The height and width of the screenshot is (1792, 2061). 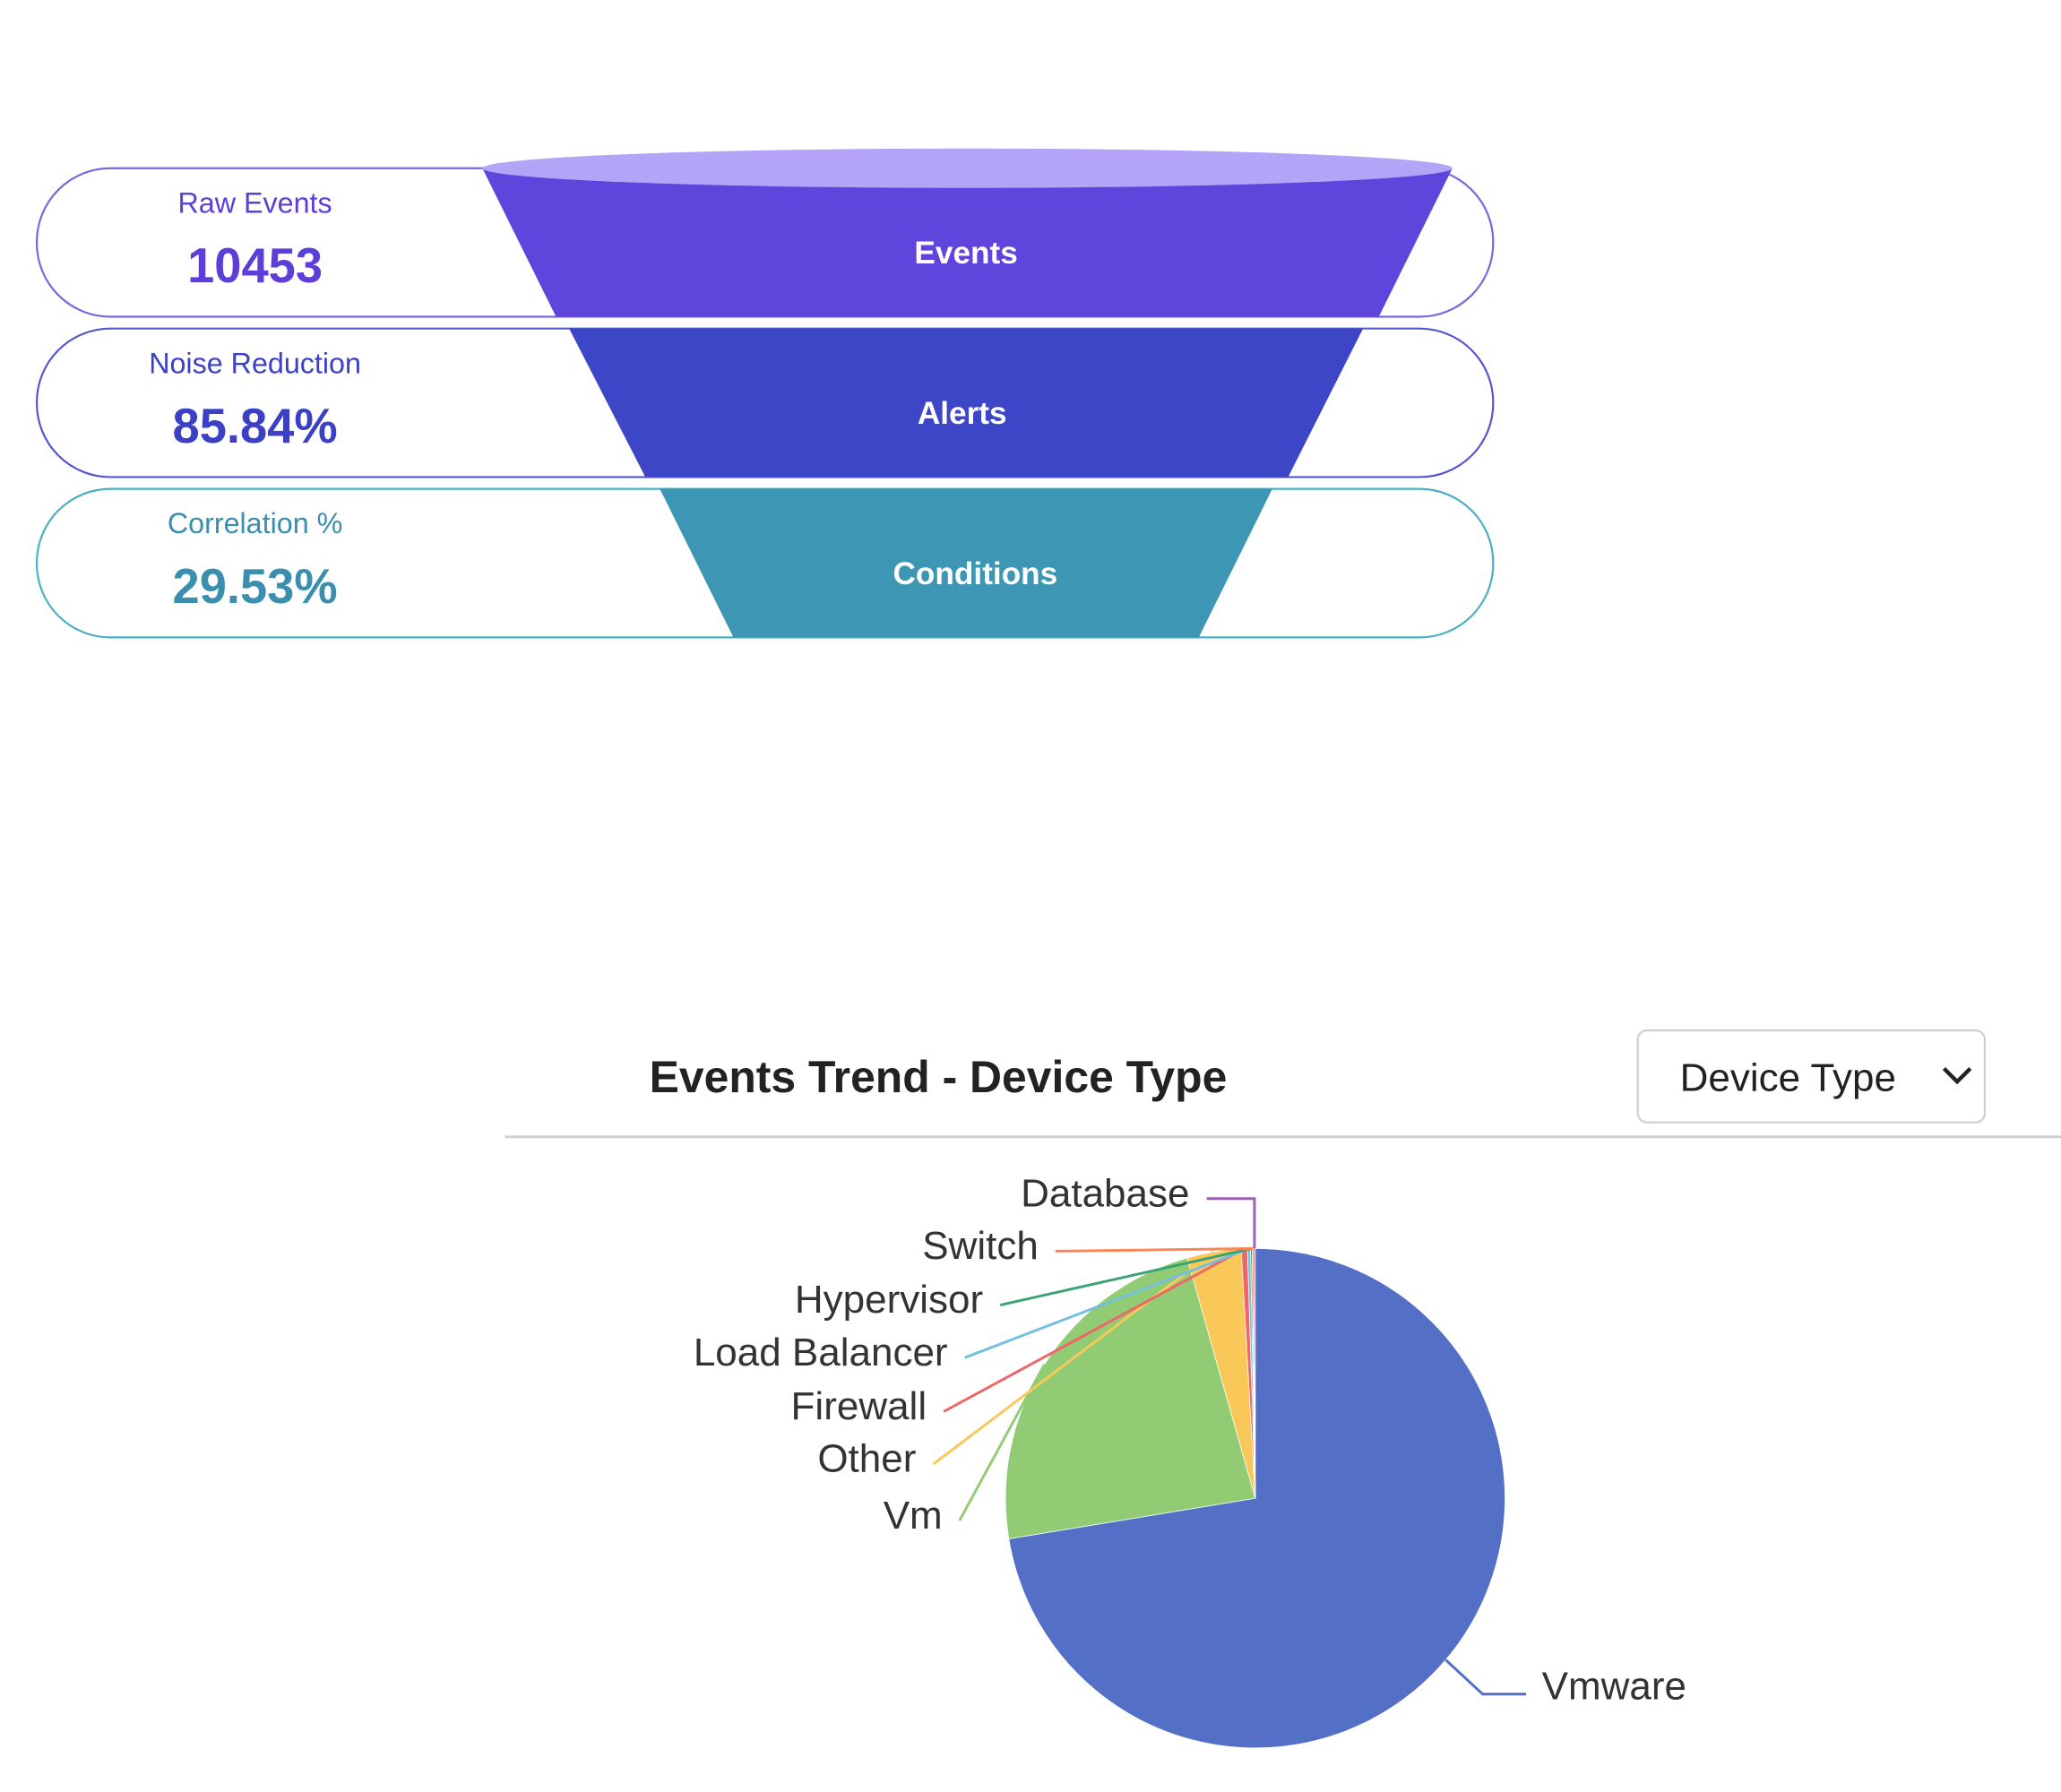 I want to click on metric-label: Raw Events, so click(x=254, y=203).